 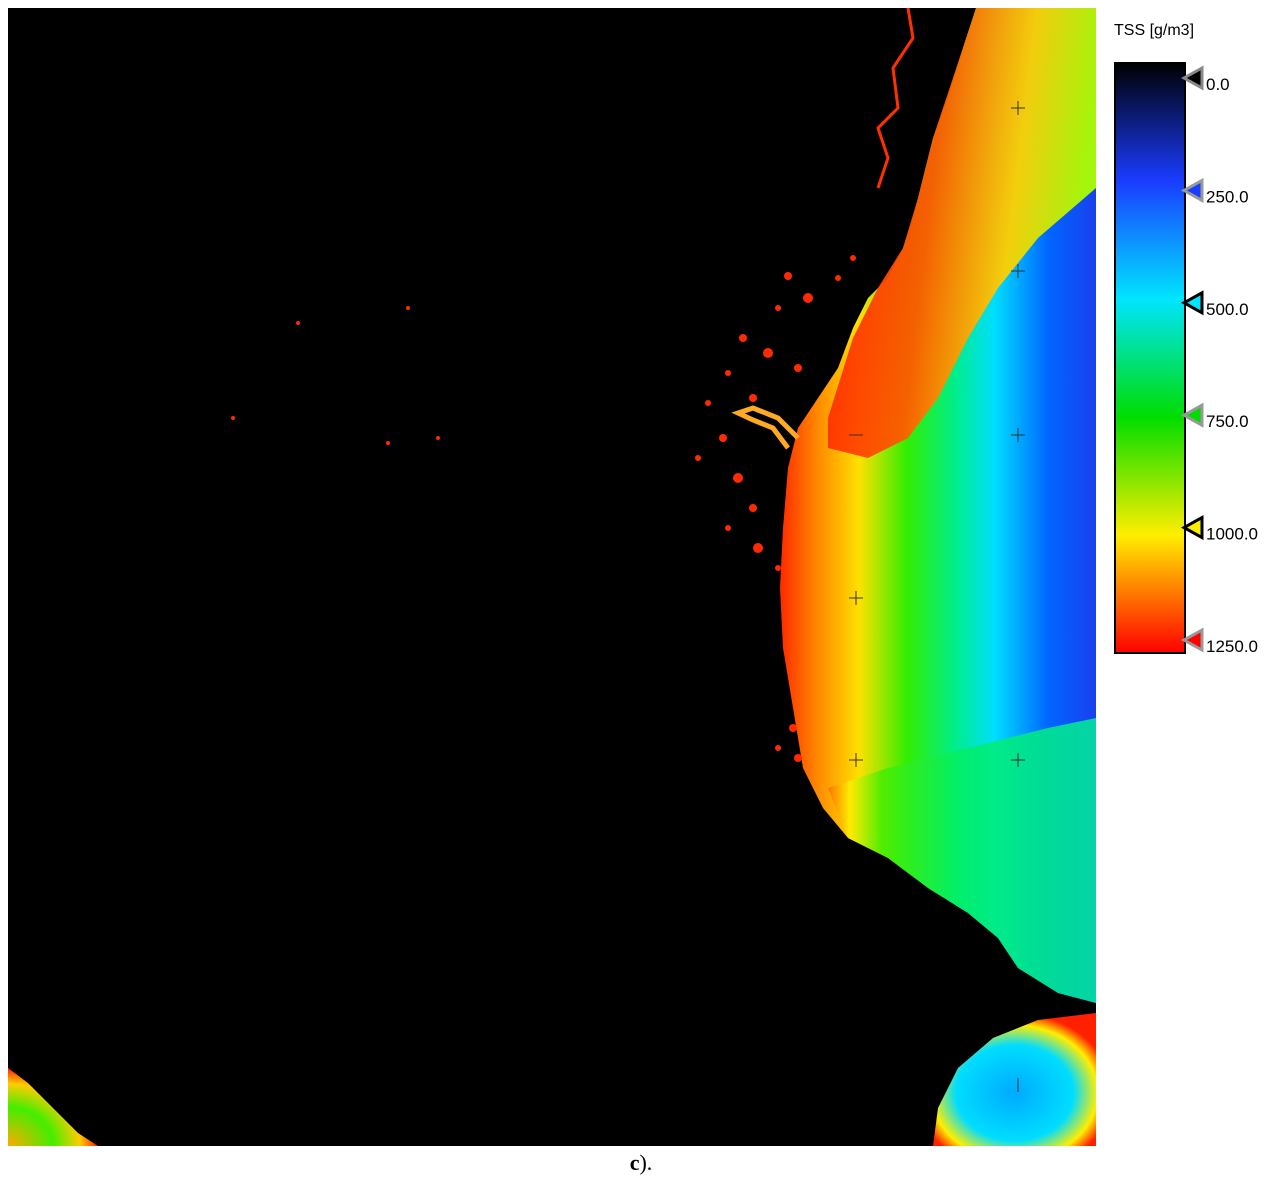 I want to click on sea-south, so click(x=962, y=860).